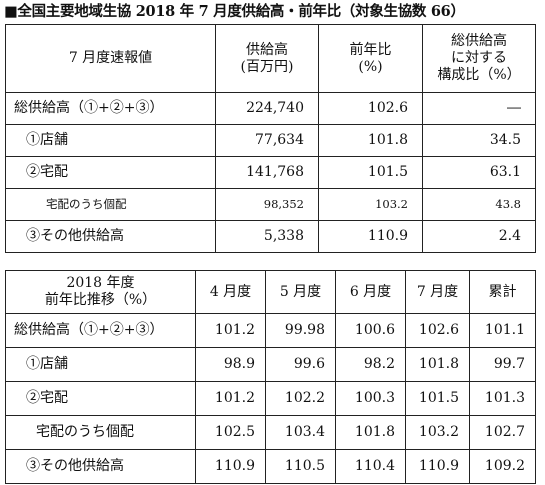  Describe the element at coordinates (370, 108) in the screenshot. I see `yoy-cell: 102.6` at that location.